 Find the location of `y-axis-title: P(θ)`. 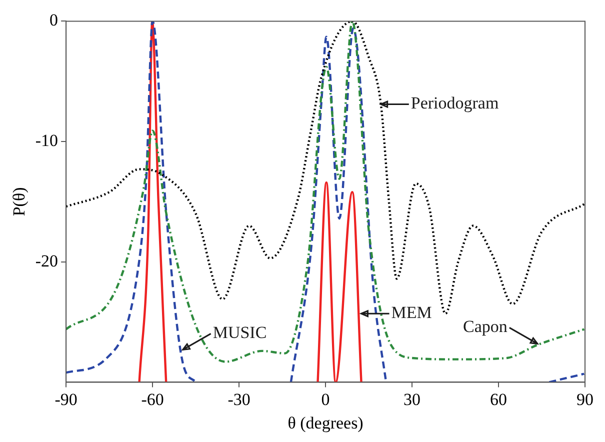

y-axis-title: P(θ) is located at coordinates (19, 201).